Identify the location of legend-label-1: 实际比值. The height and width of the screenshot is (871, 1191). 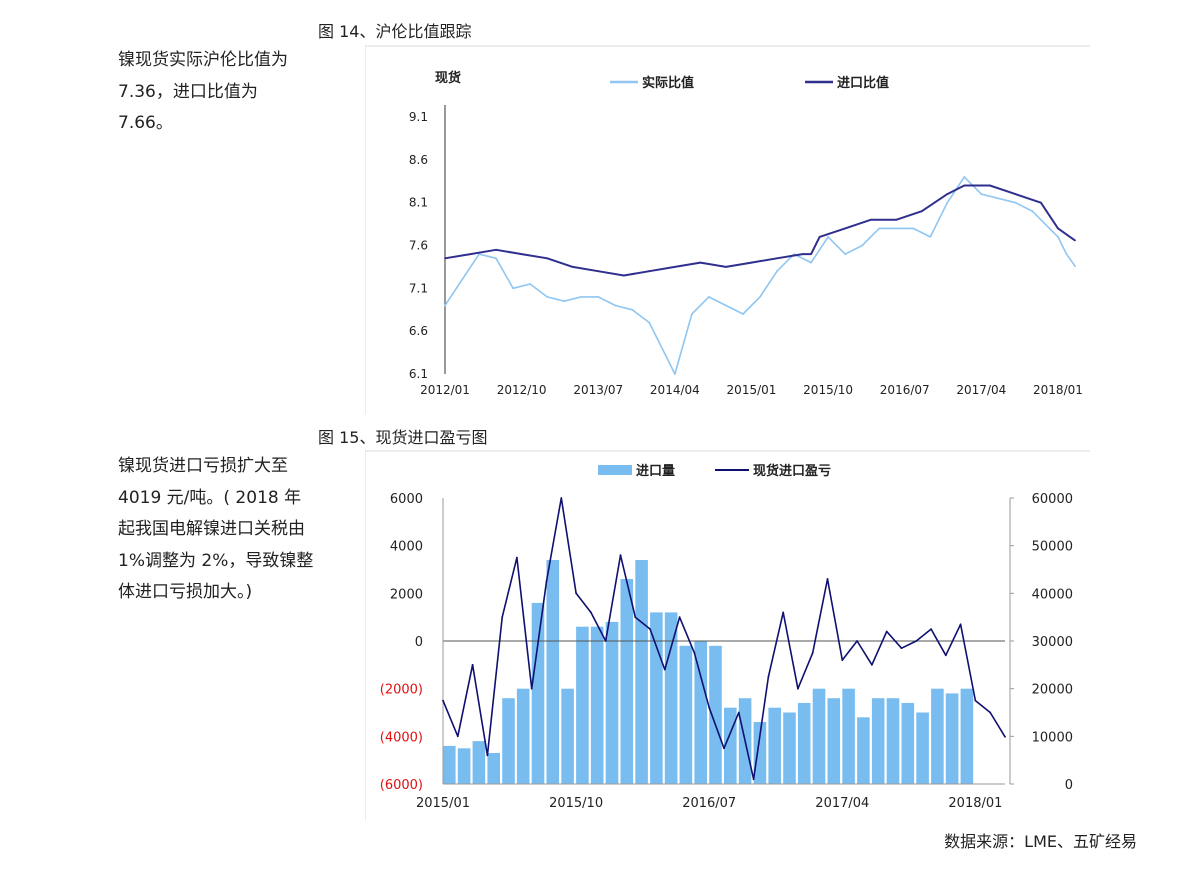
(668, 83).